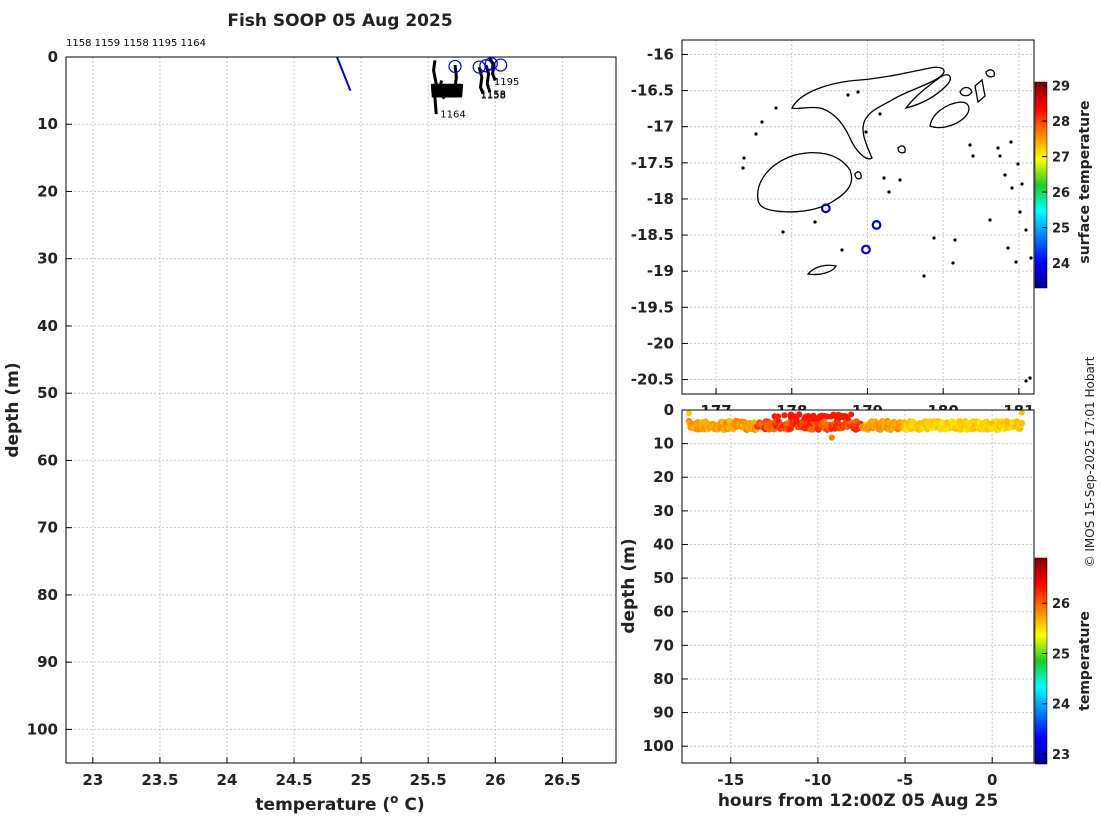 This screenshot has height=820, width=1100. Describe the element at coordinates (660, 199) in the screenshot. I see `map-ytick-label: -18` at that location.